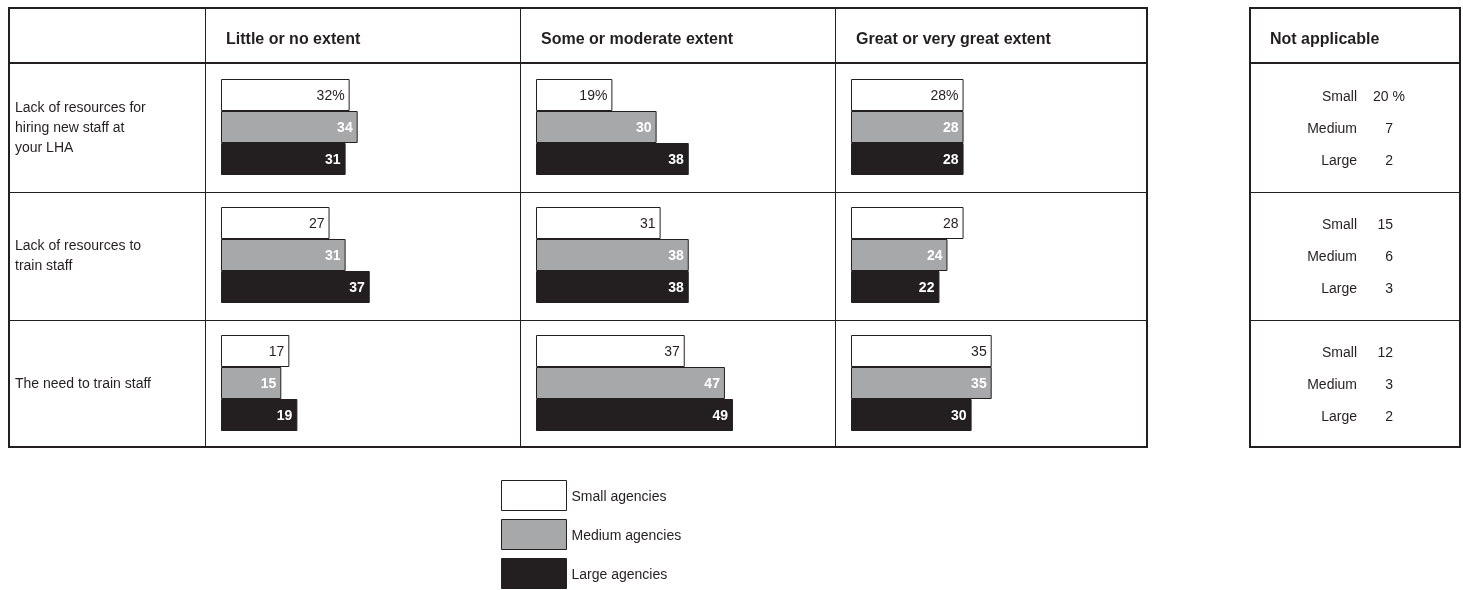  Describe the element at coordinates (1385, 352) in the screenshot. I see `text: 12` at that location.